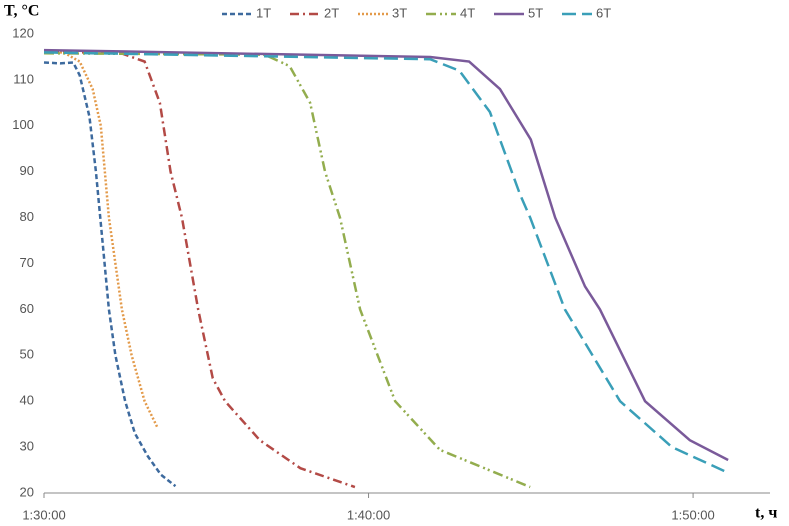 This screenshot has height=526, width=789. I want to click on y-tick-label: 50, so click(27, 354).